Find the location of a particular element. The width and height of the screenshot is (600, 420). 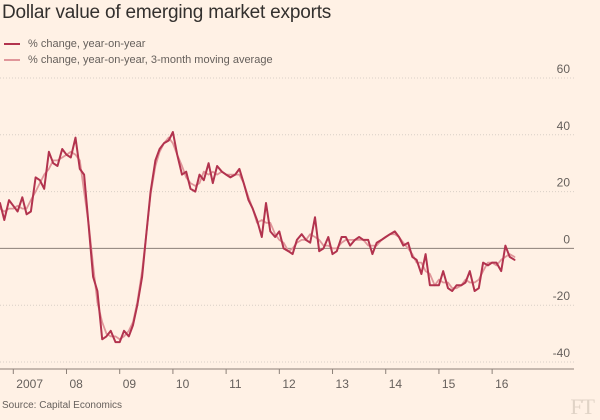

x-tick-label: 11 is located at coordinates (235, 384).